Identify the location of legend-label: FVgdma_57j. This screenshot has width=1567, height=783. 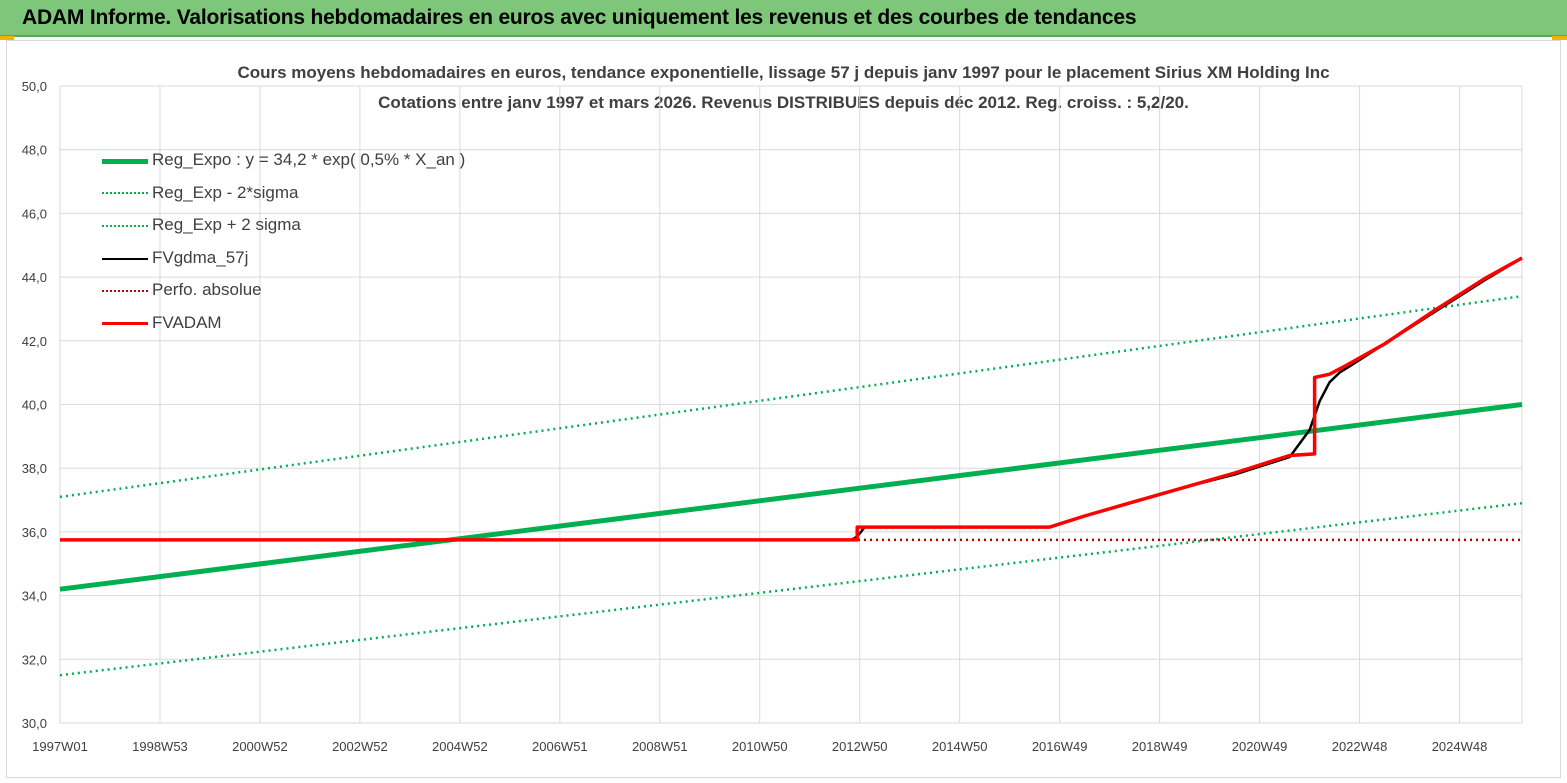
(200, 257).